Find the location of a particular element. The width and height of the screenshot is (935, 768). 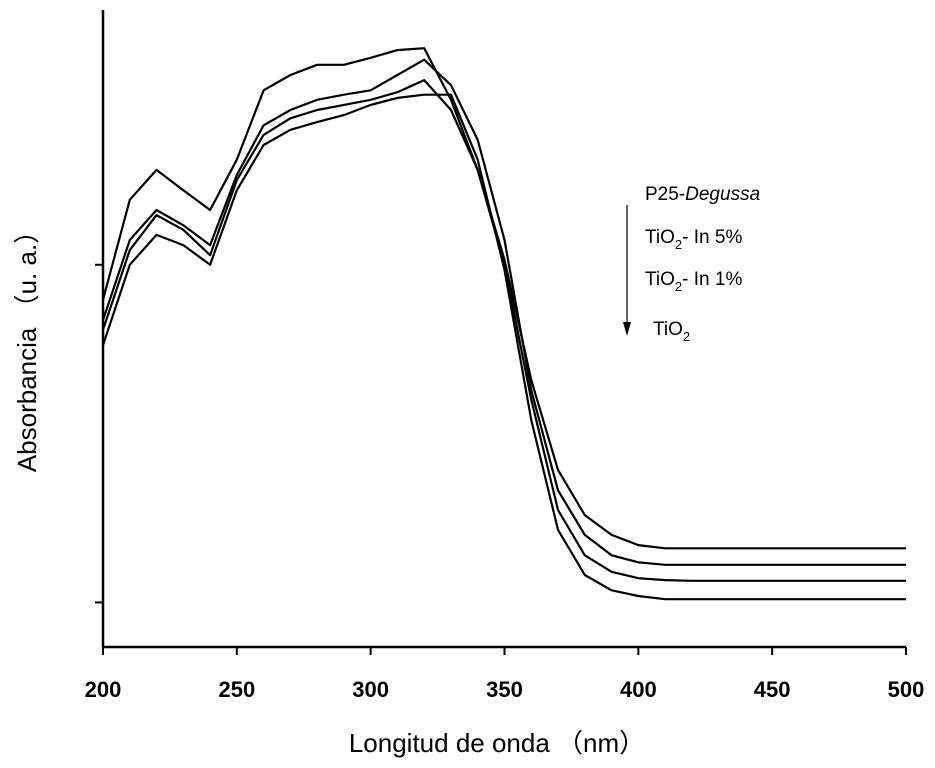

x-tick-label: 250 is located at coordinates (236, 689).